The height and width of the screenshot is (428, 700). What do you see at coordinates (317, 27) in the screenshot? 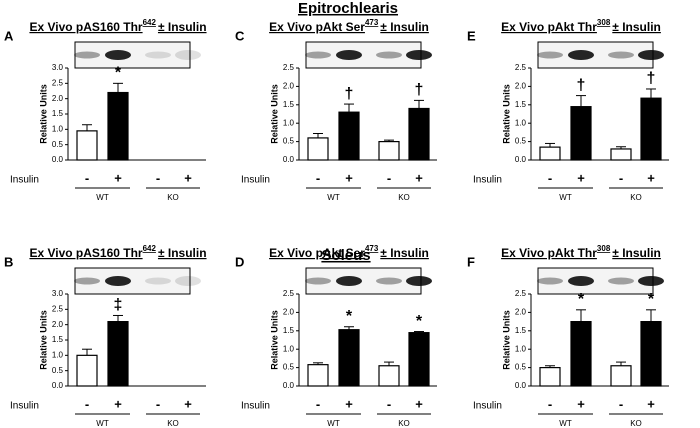
I see `title-text: Ex Vivo pAkt Ser` at bounding box center [317, 27].